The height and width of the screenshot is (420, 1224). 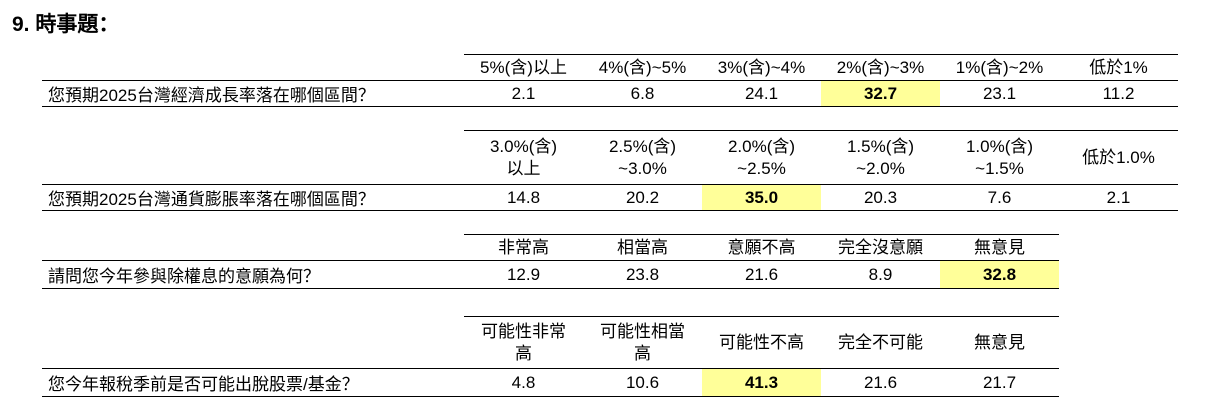 I want to click on header-cell: 可能性相當 高, so click(x=642, y=342).